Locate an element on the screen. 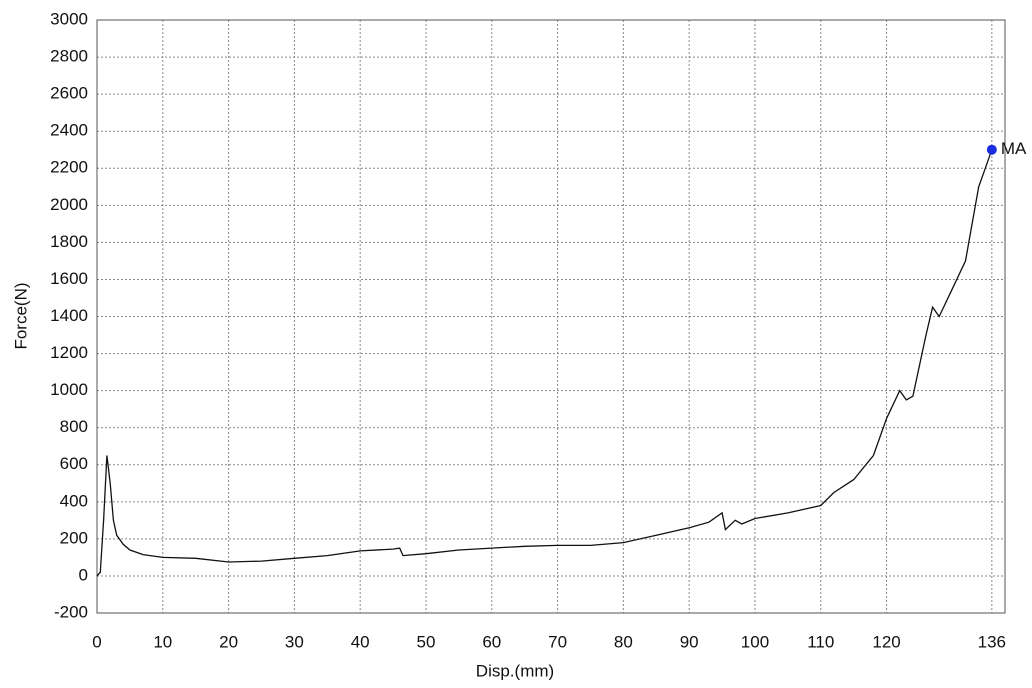 Image resolution: width=1032 pixels, height=688 pixels. y-tick-label: 1600 is located at coordinates (69, 278).